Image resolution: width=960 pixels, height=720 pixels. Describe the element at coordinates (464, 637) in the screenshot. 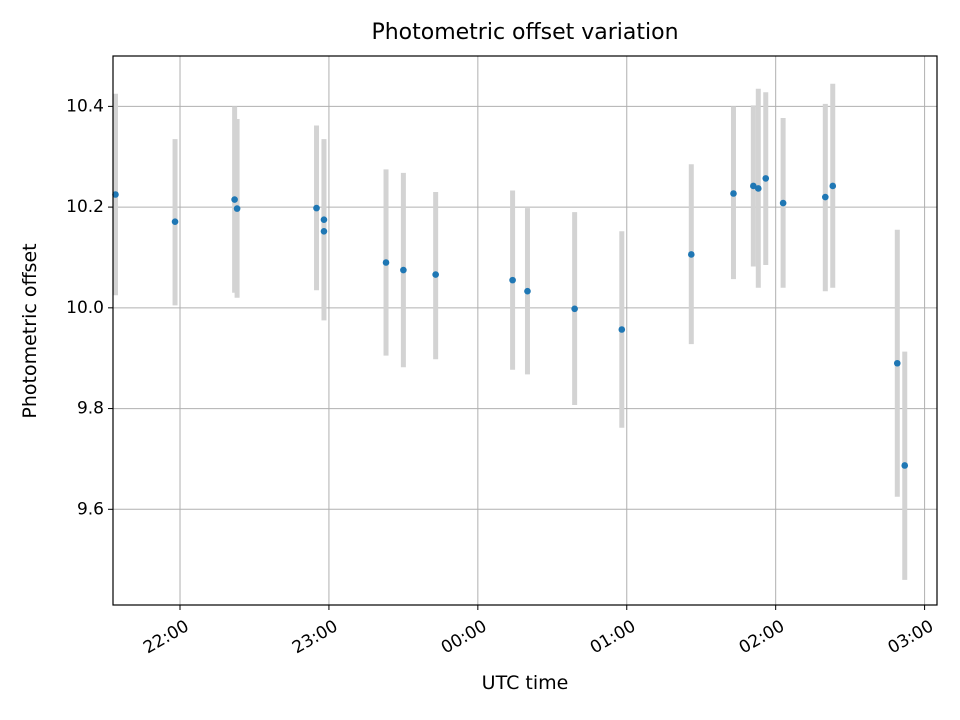

I see `x-tick-label: 00:00` at that location.